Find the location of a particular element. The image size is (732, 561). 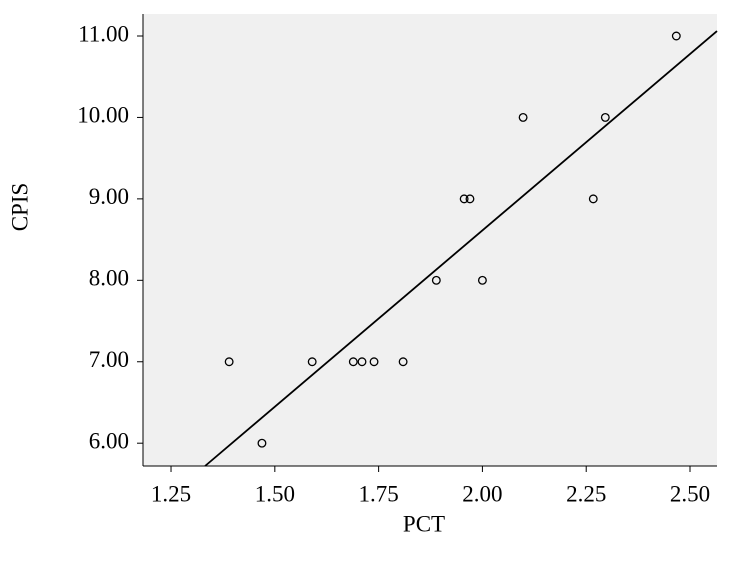

y-tick-label: 9.00 is located at coordinates (109, 196).